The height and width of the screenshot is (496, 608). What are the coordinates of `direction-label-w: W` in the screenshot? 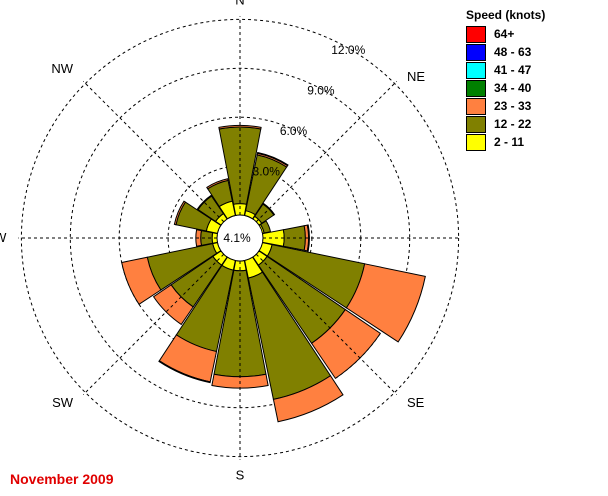 It's located at (3, 237).